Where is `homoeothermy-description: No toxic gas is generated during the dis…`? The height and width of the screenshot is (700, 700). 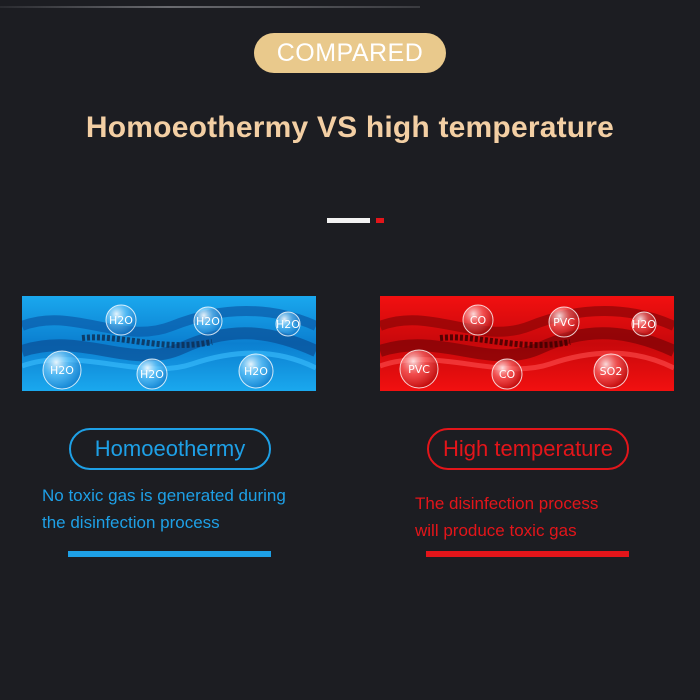 homoeothermy-description: No toxic gas is generated during the dis… is located at coordinates (197, 509).